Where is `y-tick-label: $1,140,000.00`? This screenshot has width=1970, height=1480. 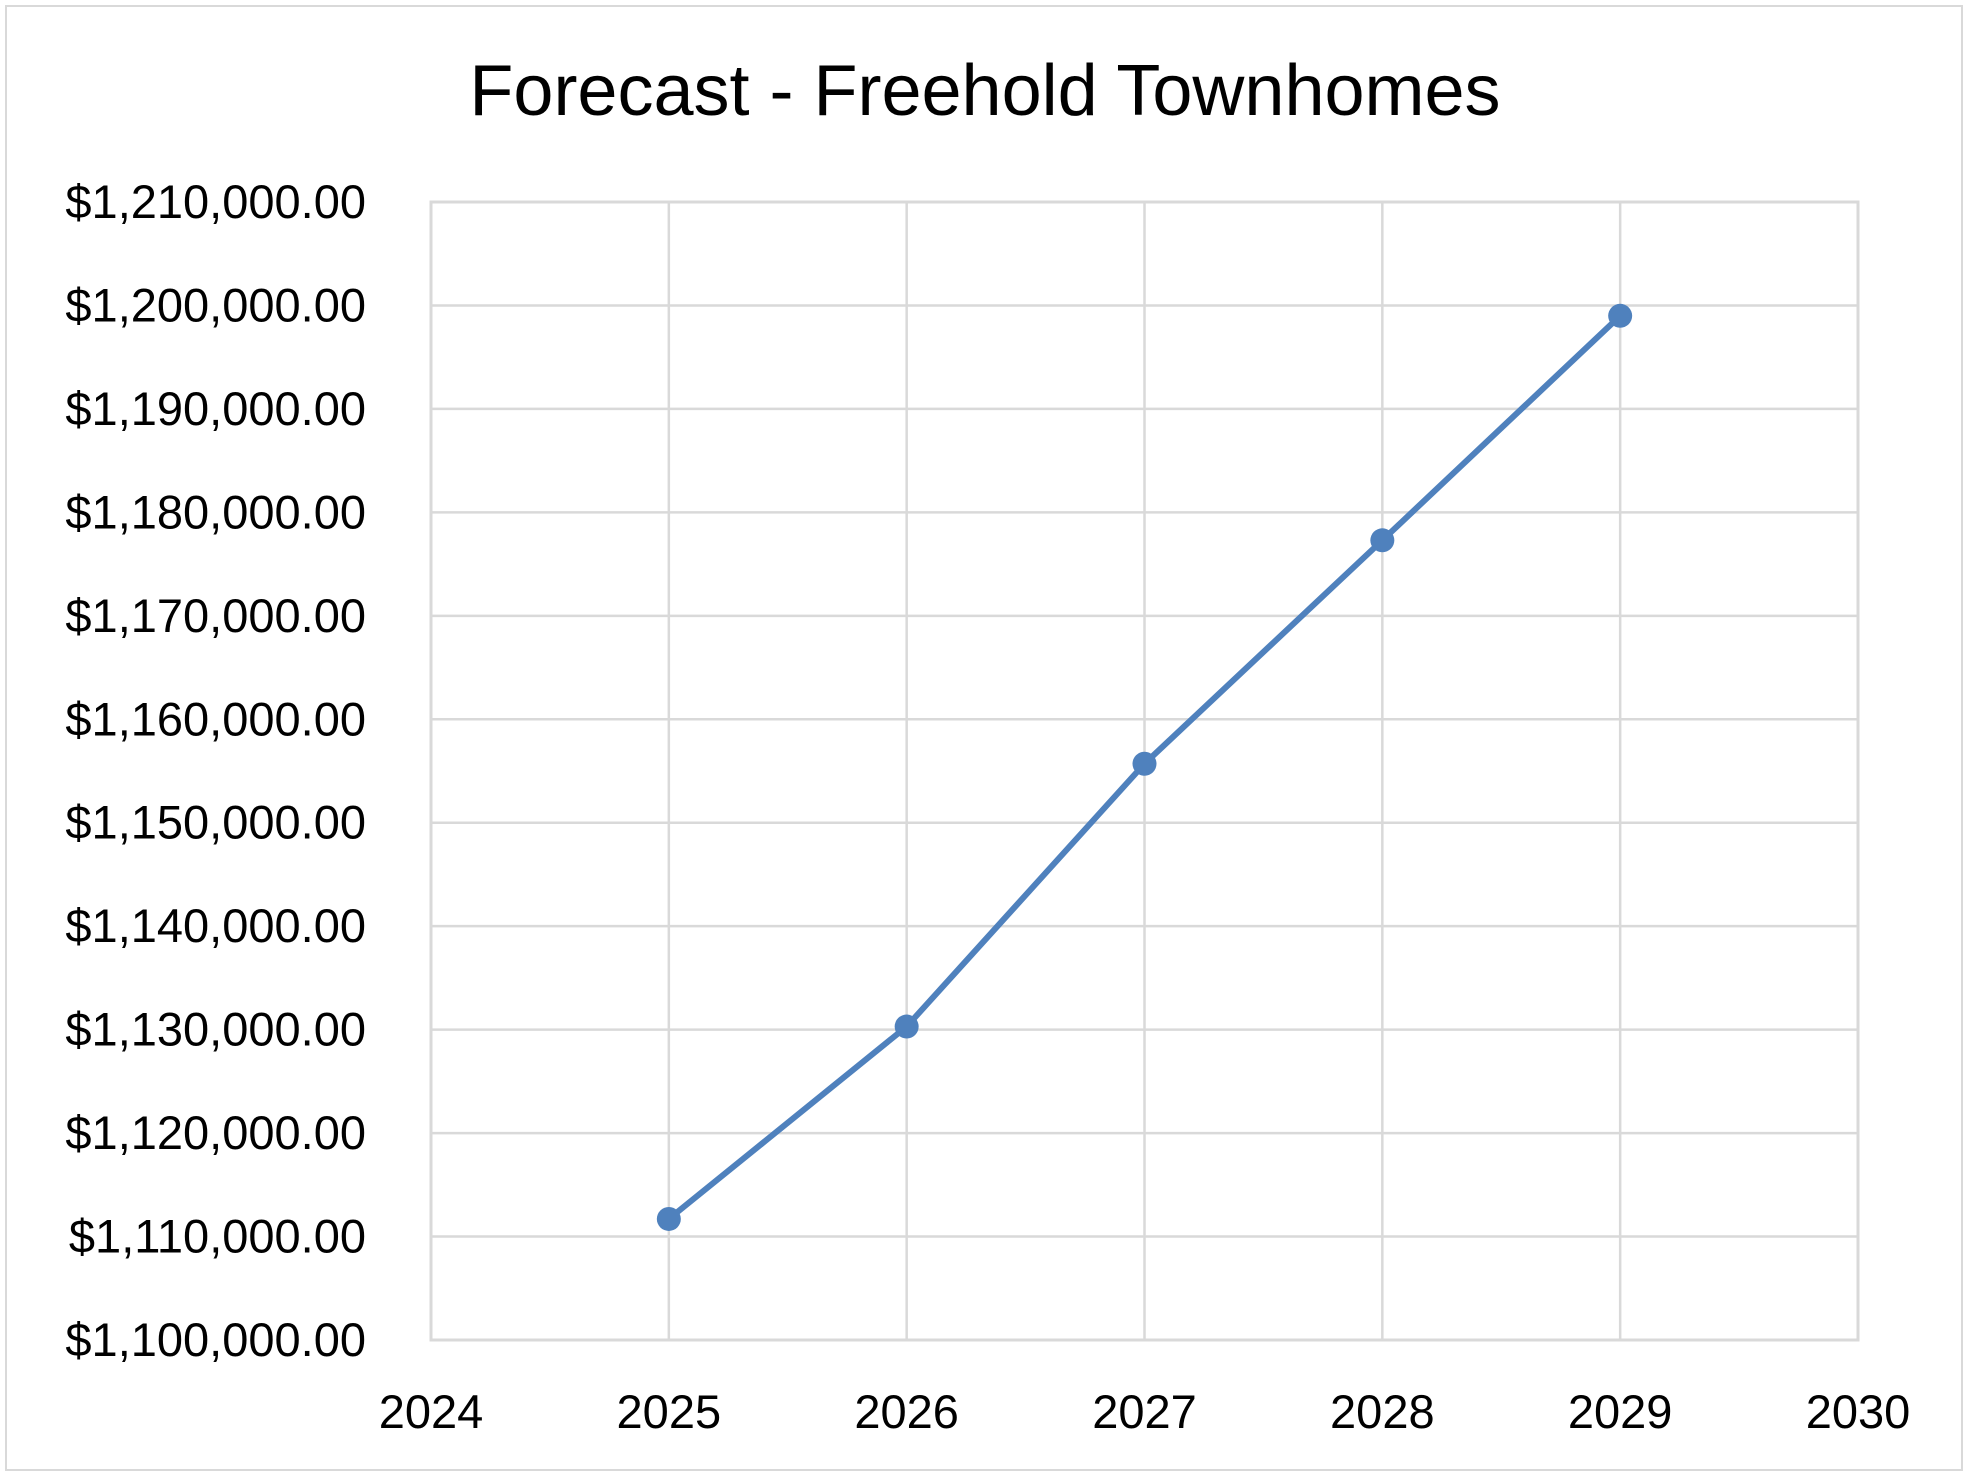 y-tick-label: $1,140,000.00 is located at coordinates (215, 925).